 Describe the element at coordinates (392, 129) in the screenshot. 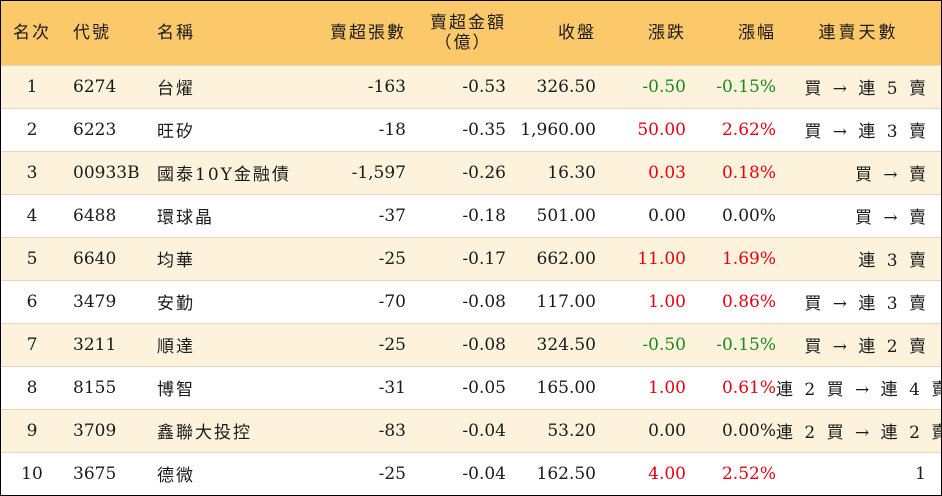

I see `cell-net-sell-volume: -18` at that location.